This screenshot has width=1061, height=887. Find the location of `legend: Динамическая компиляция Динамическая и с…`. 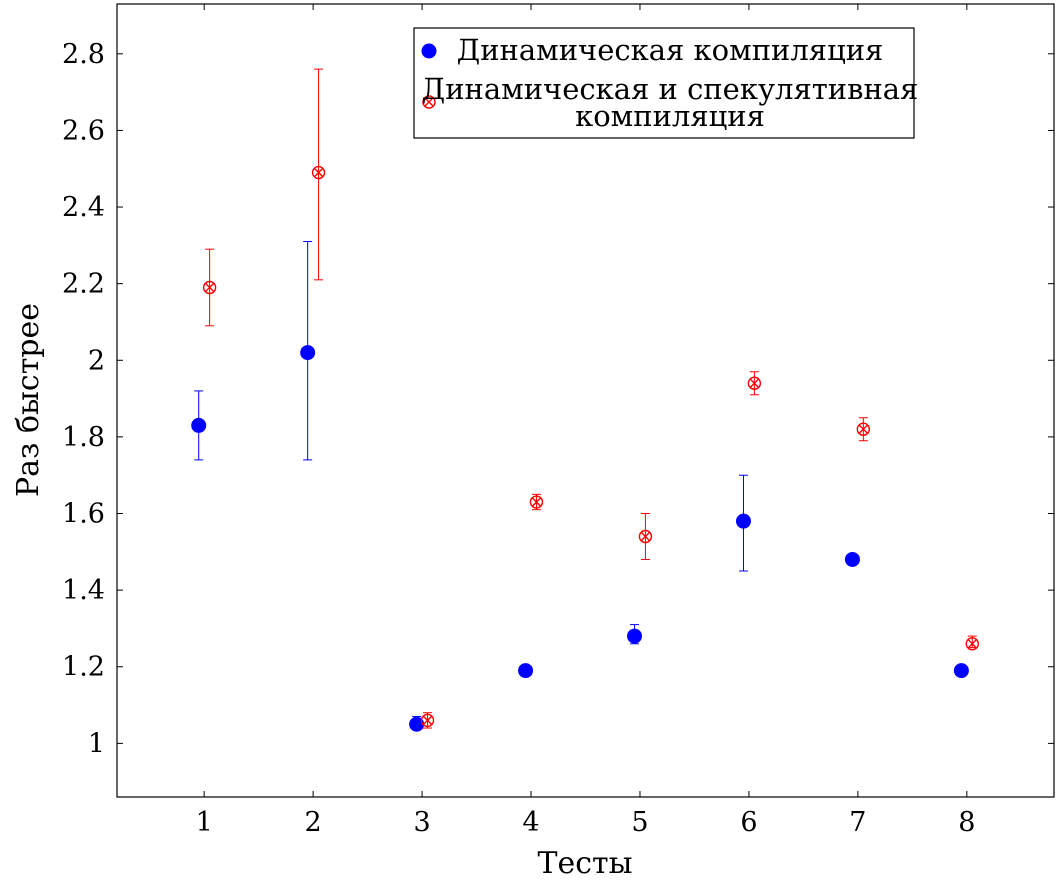

legend: Динамическая компиляция Динамическая и с… is located at coordinates (666, 83).